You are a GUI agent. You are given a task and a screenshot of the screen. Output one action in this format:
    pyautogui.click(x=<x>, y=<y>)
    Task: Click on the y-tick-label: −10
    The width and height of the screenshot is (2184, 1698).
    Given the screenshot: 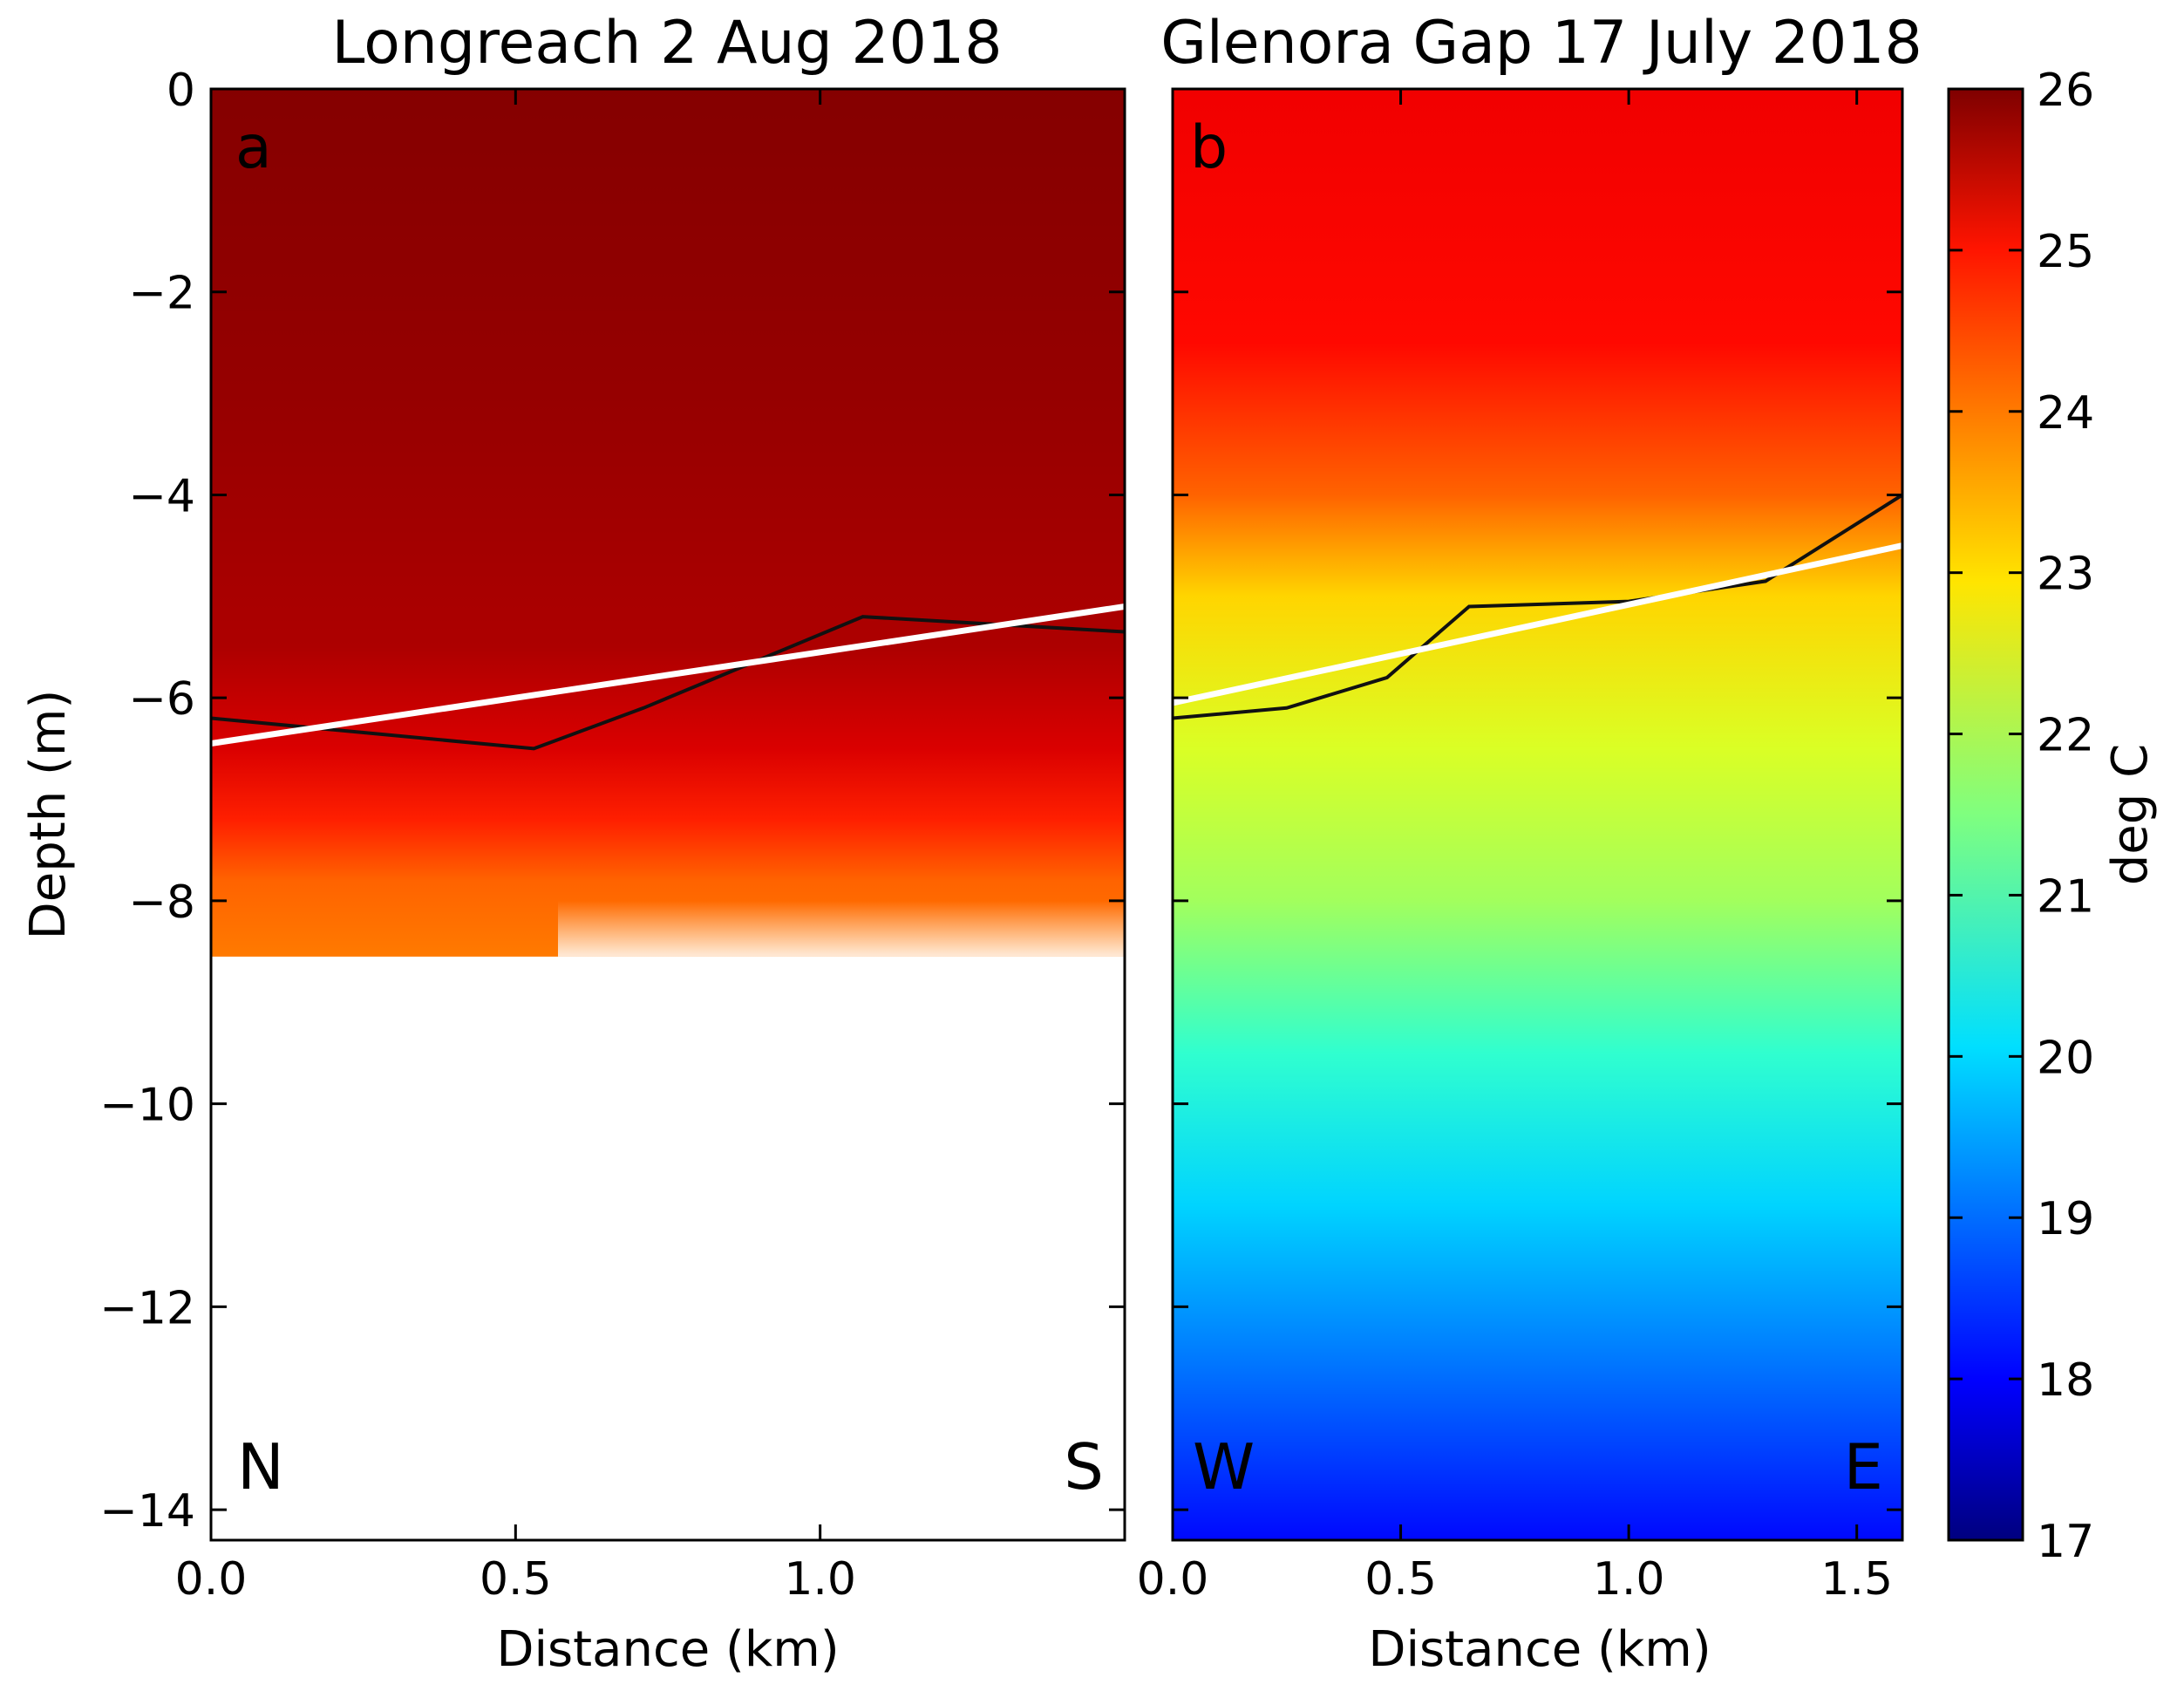 What is the action you would take?
    pyautogui.click(x=147, y=1106)
    